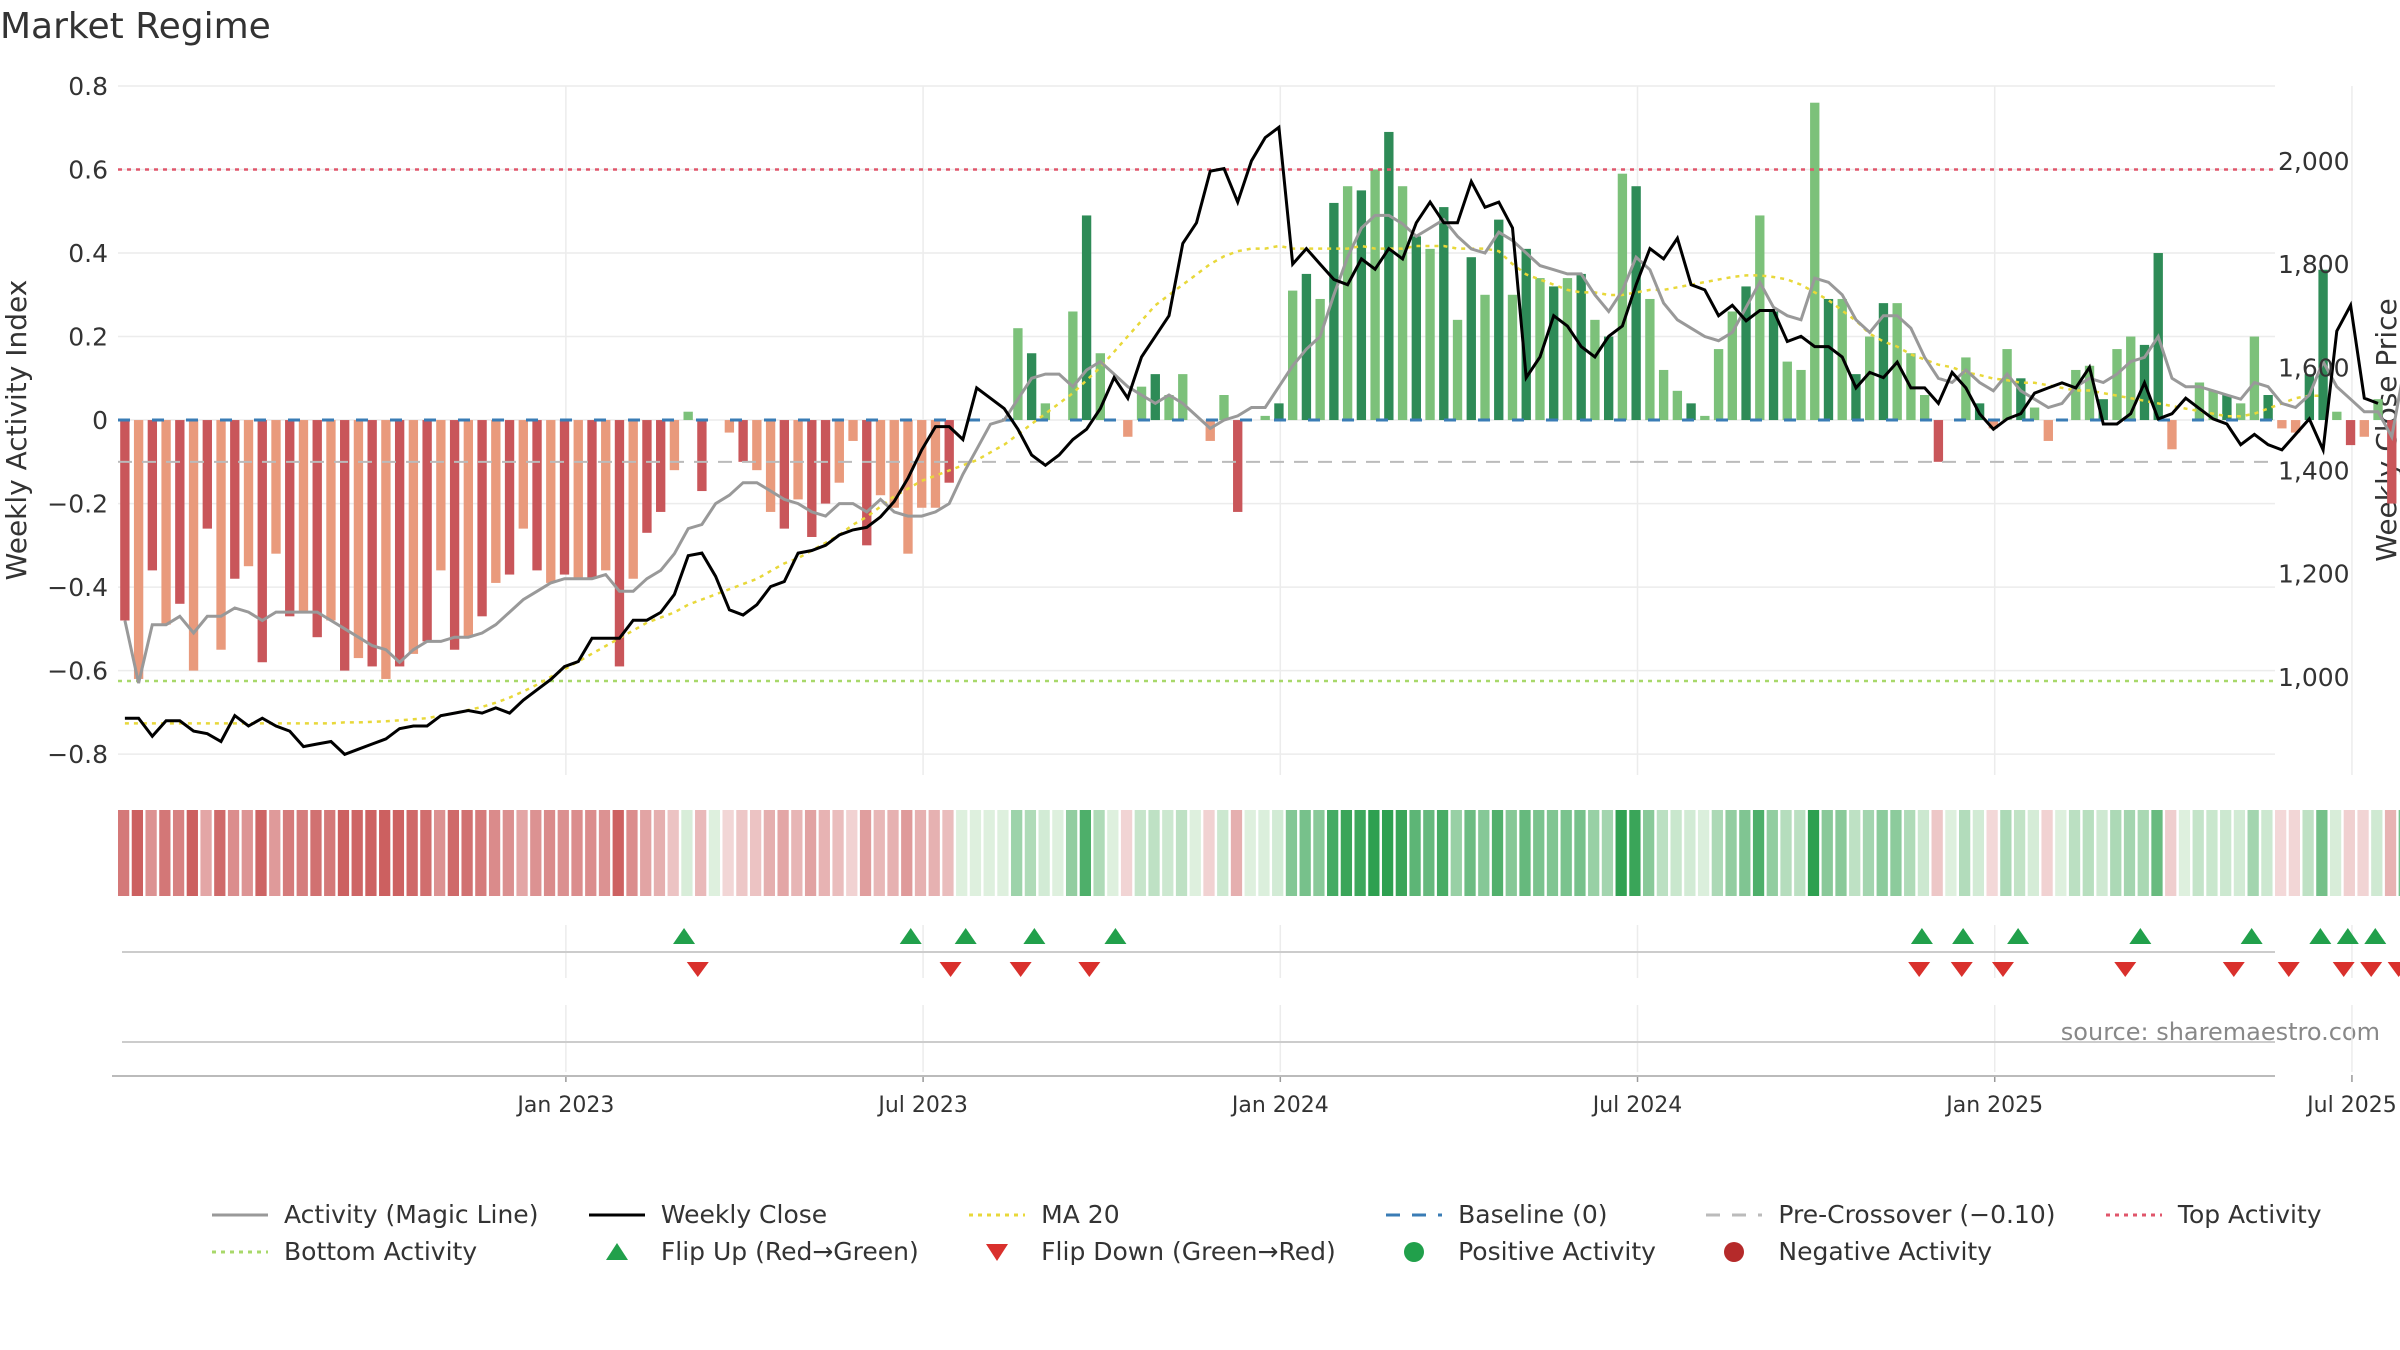  I want to click on x-tick-label: Jul 2025, so click(2351, 1105).